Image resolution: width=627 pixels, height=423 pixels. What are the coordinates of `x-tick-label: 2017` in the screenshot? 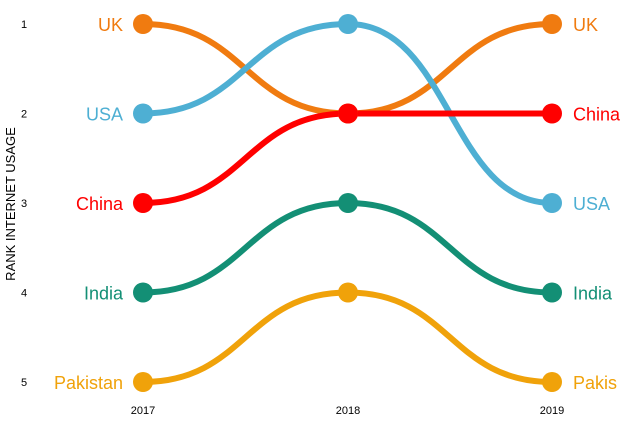 It's located at (143, 411).